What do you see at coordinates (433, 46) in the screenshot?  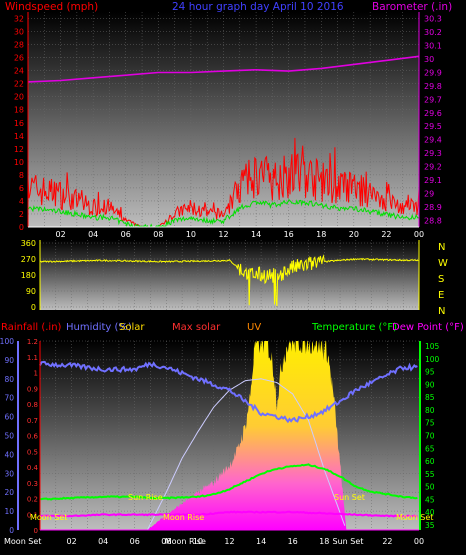 I see `barometer-y-tick-label: 30.1` at bounding box center [433, 46].